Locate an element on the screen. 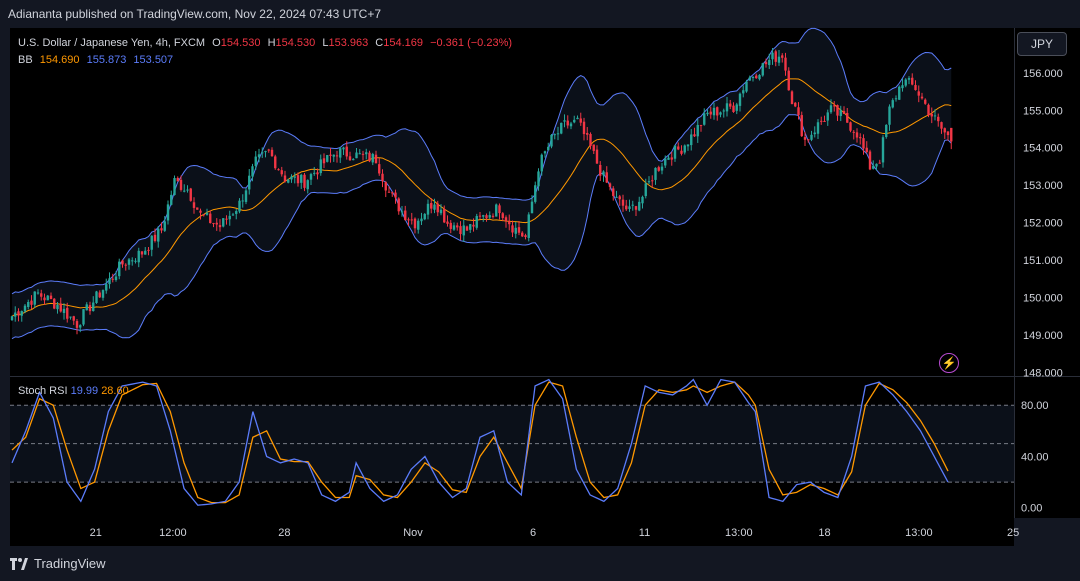  high-value: 154.530 is located at coordinates (295, 43).